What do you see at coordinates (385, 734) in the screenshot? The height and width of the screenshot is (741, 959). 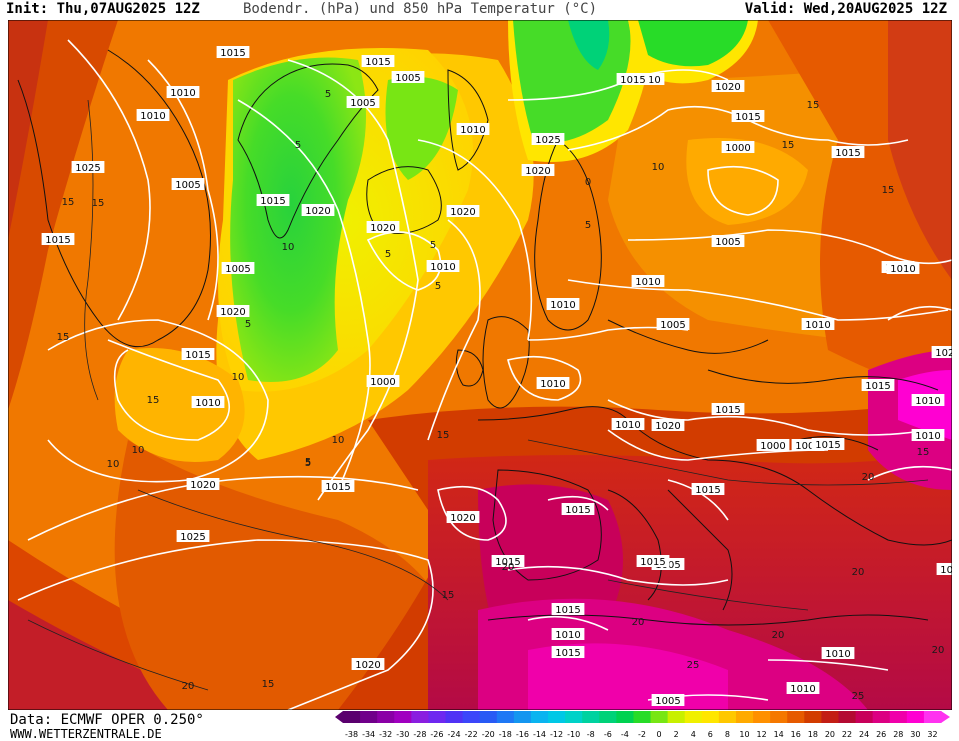 I see `legend-tick-label: -32` at bounding box center [385, 734].